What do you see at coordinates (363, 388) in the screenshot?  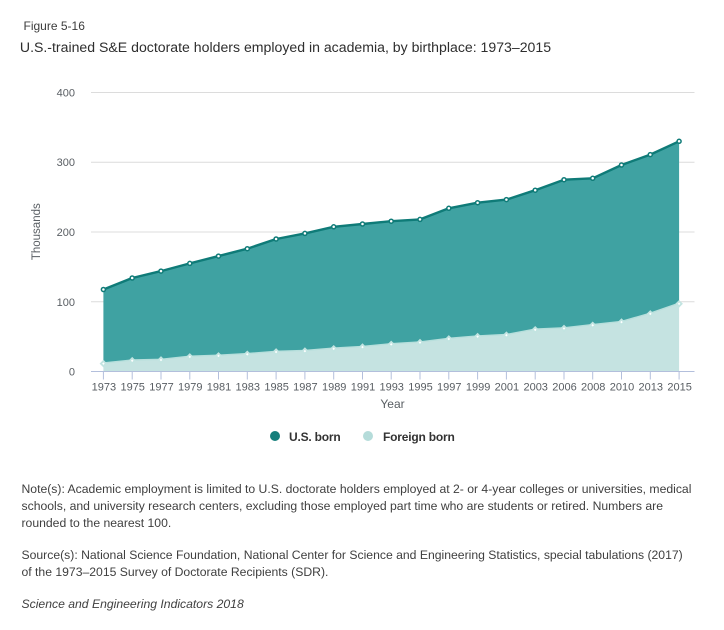 I see `svg-text: 1991` at bounding box center [363, 388].